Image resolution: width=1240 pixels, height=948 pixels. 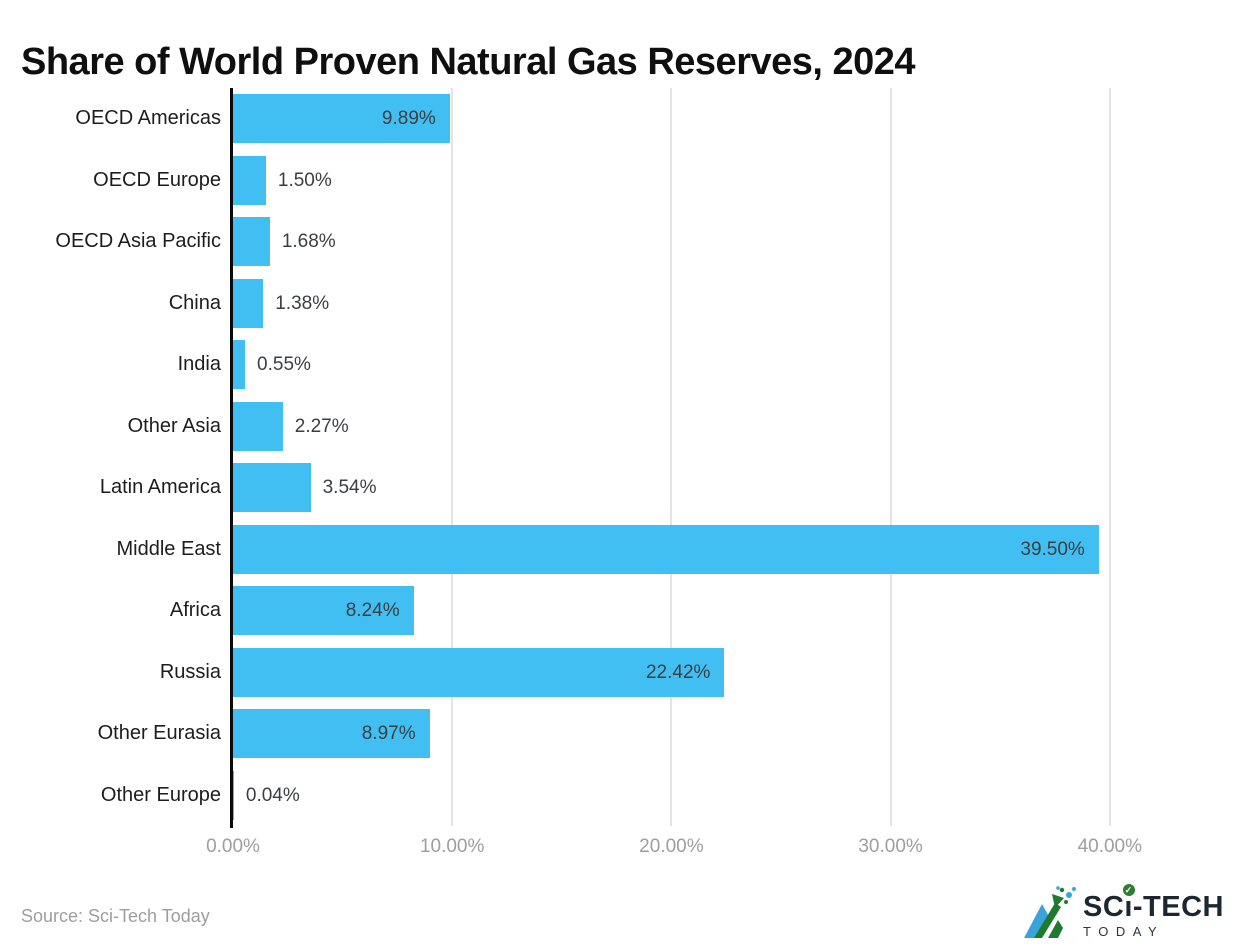 What do you see at coordinates (388, 733) in the screenshot?
I see `value-label: 8.97%` at bounding box center [388, 733].